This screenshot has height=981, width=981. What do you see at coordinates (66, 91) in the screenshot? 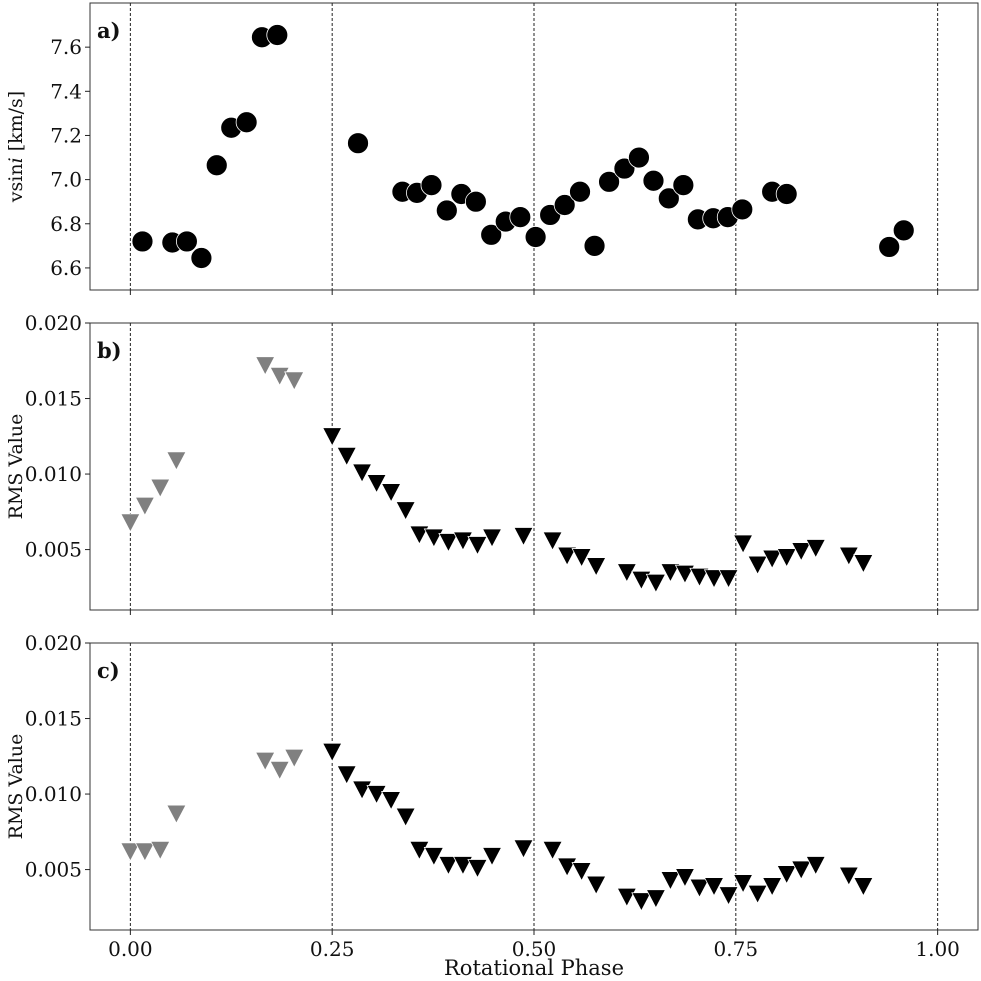
I see `y-tick-label: 7.4` at bounding box center [66, 91].